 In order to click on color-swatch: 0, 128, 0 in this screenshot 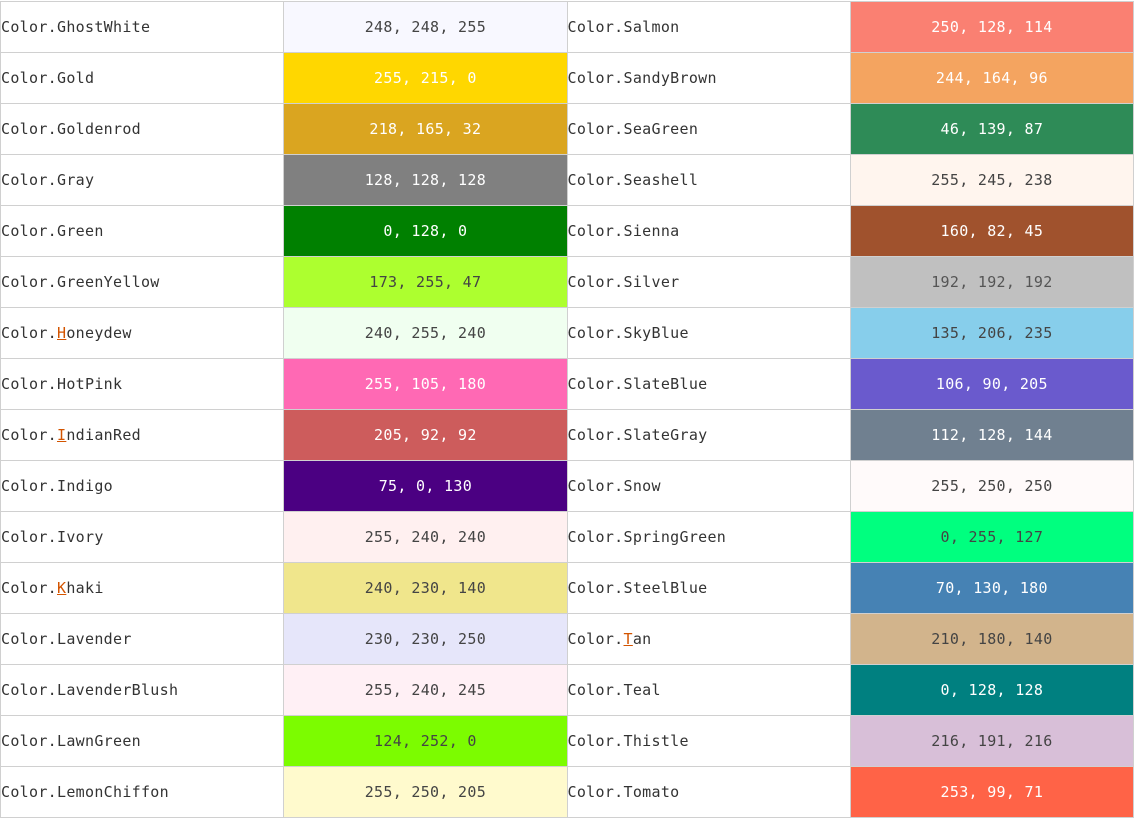, I will do `click(425, 231)`.